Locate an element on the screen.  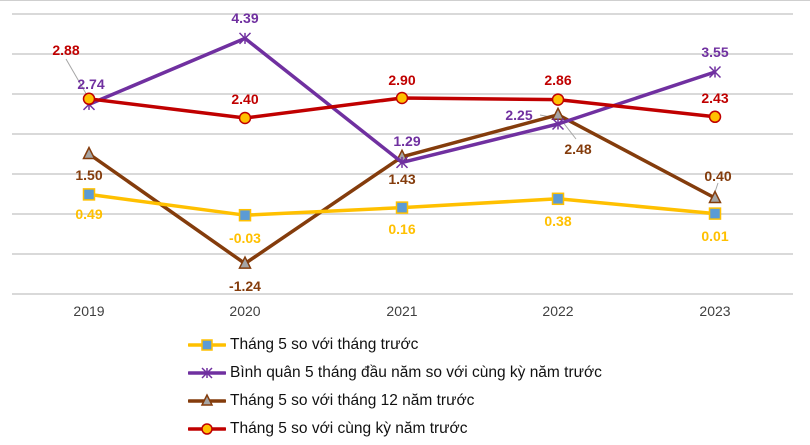
data-label: 2.90 is located at coordinates (401, 80).